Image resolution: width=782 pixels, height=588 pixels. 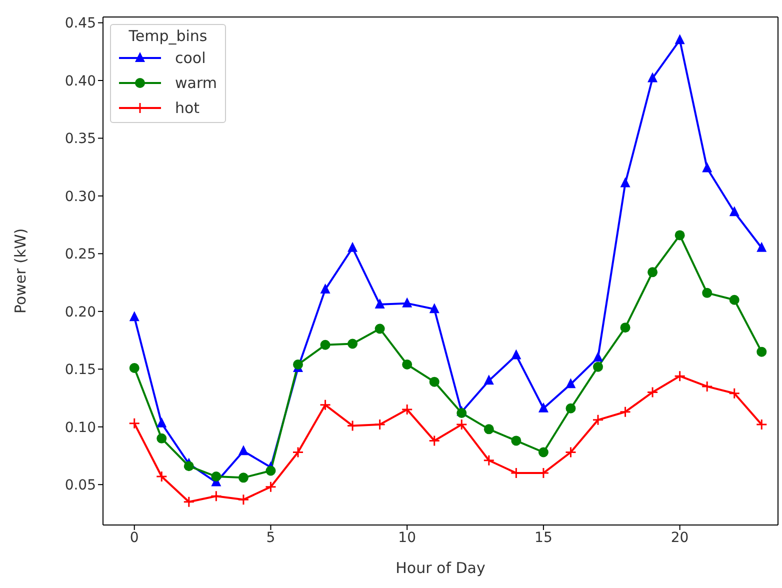 I want to click on x-tick-label: 5, so click(x=271, y=538).